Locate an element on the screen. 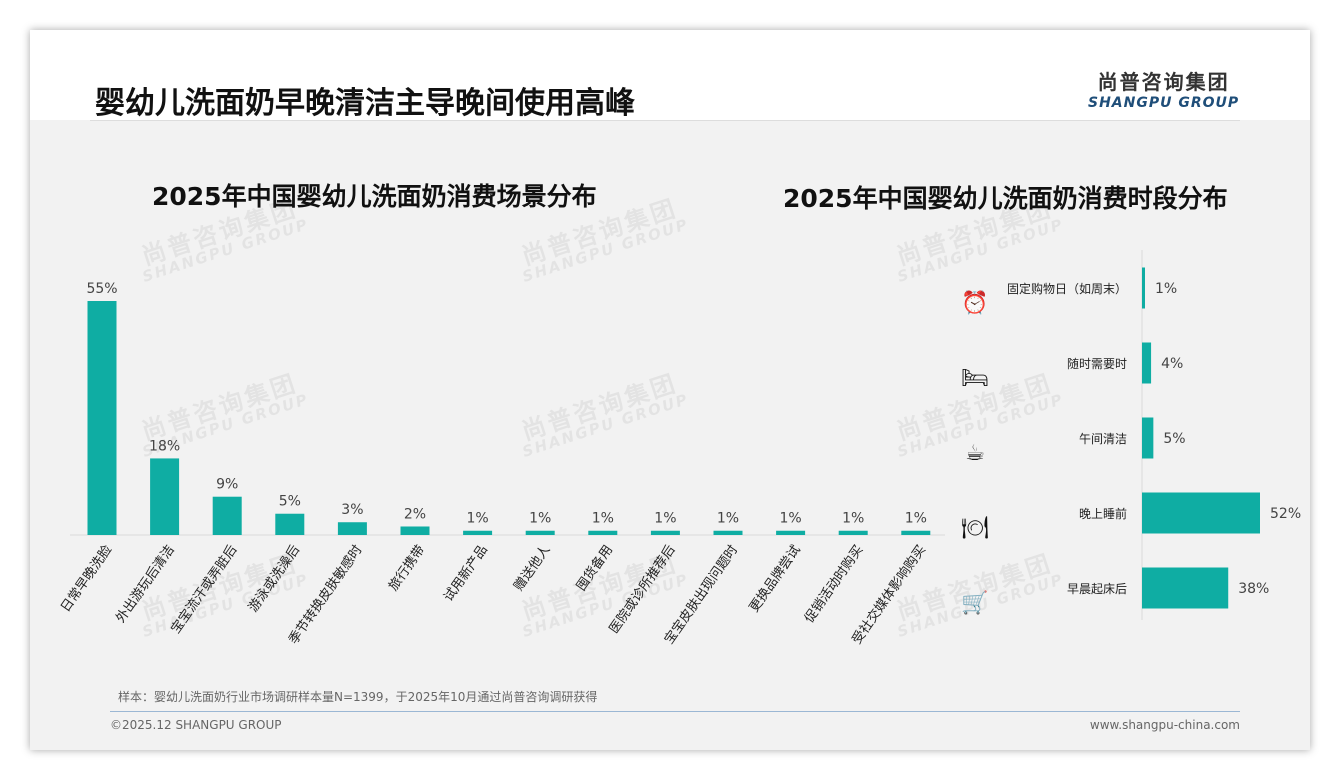 The image size is (1340, 780). y-tick-label: 固定购物日（如周末） is located at coordinates (1067, 288).